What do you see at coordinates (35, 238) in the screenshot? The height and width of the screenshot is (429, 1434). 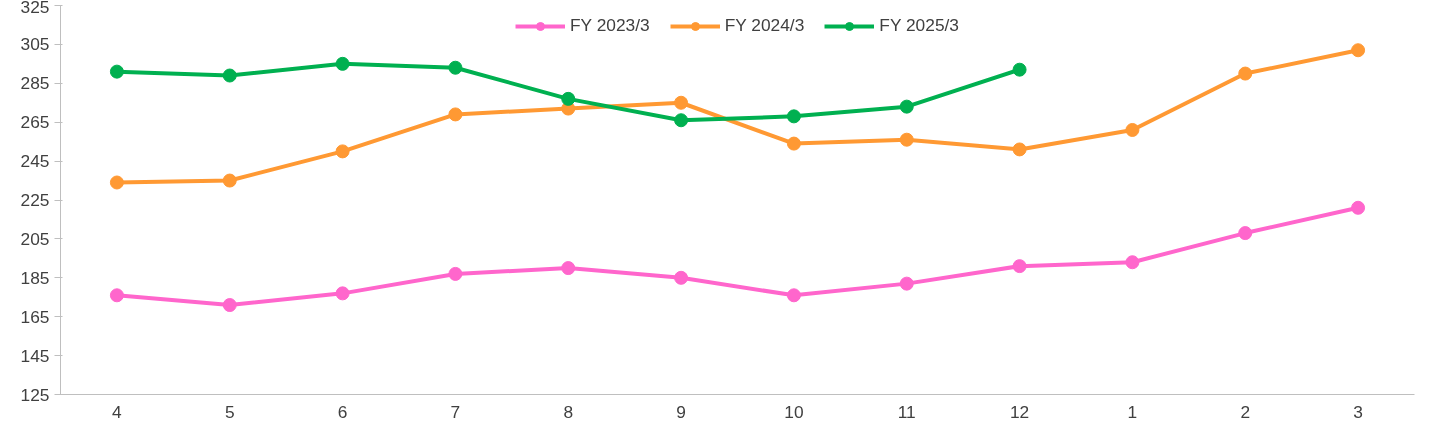 I see `y-tick-label: 205` at bounding box center [35, 238].